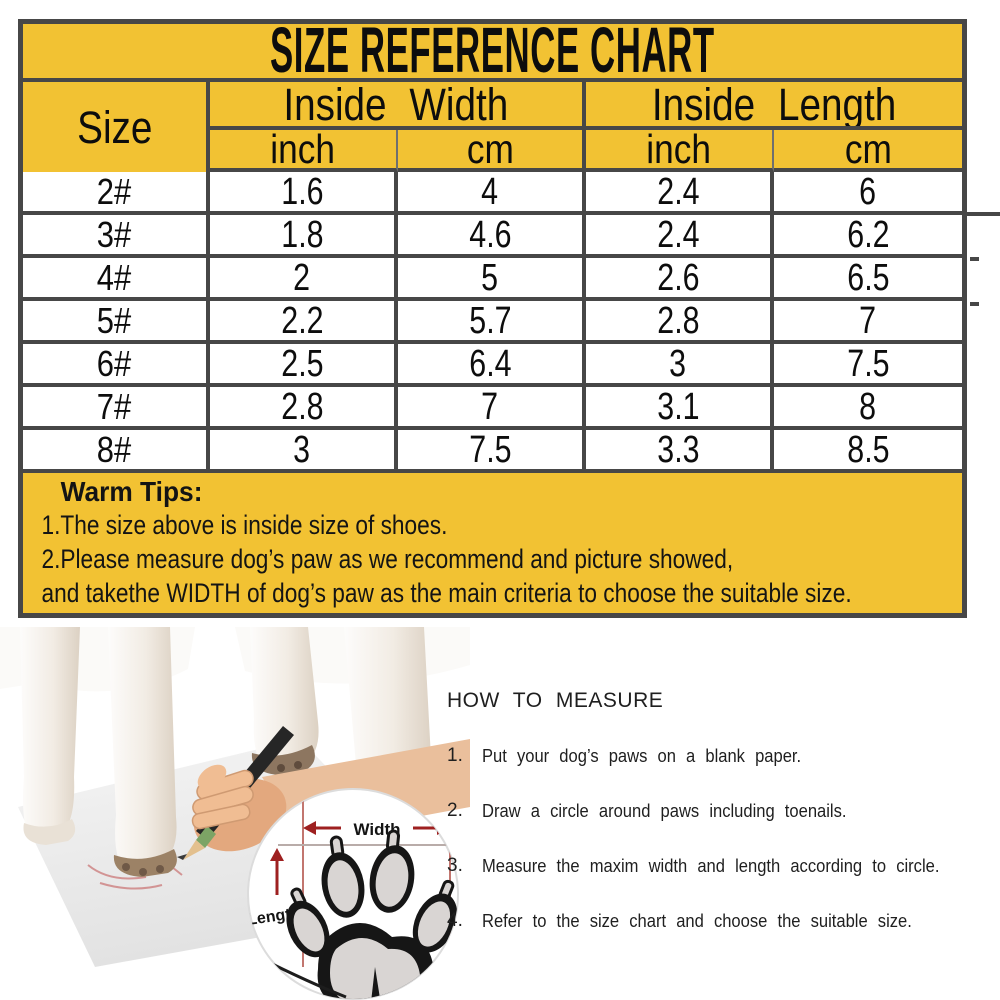  Describe the element at coordinates (116, 451) in the screenshot. I see `table-row-cell: 8#` at that location.